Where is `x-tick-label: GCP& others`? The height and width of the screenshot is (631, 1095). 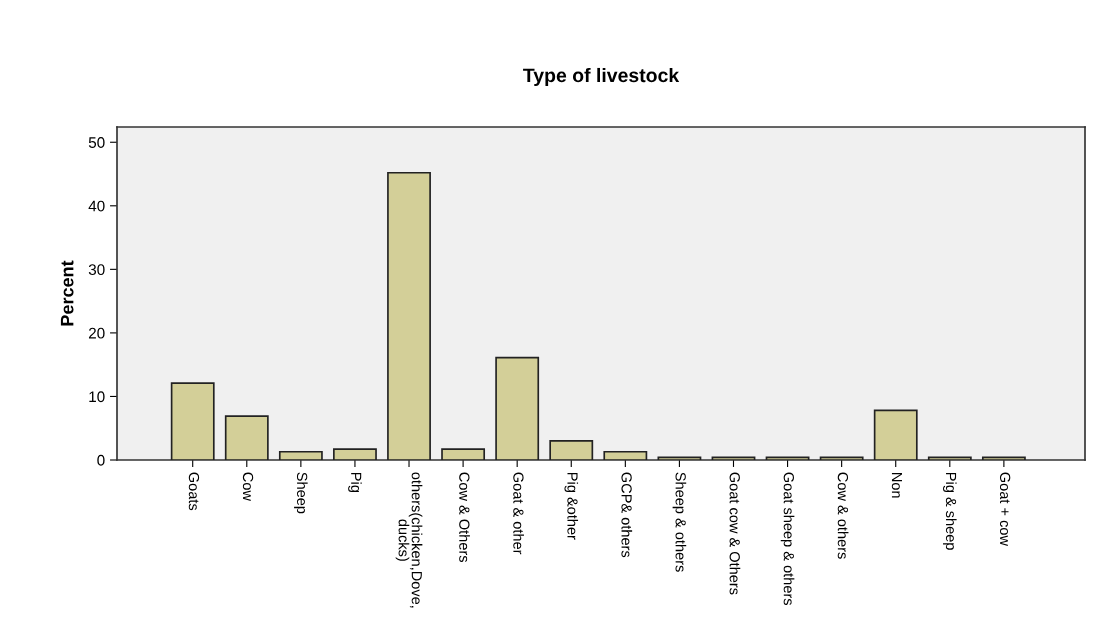 x-tick-label: GCP& others is located at coordinates (627, 515).